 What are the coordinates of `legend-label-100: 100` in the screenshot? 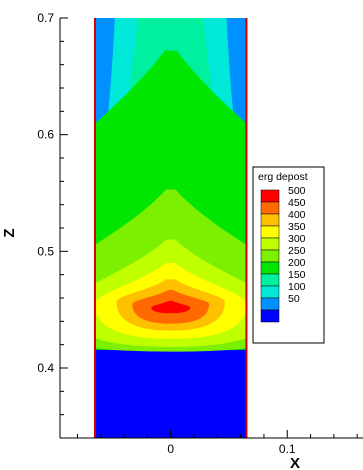 It's located at (297, 287).